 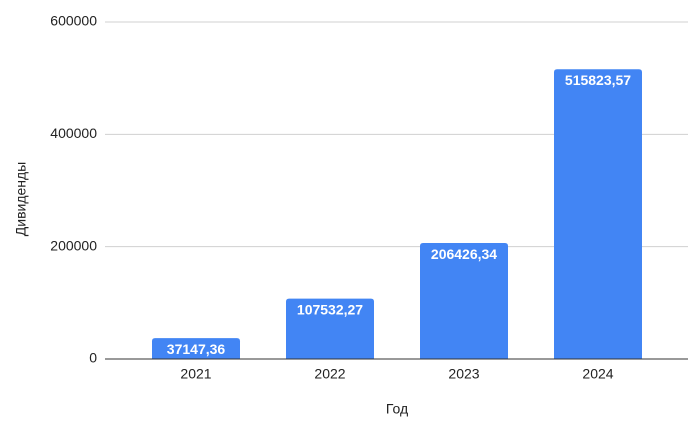 I want to click on x-tick-label: 2023, so click(x=463, y=374).